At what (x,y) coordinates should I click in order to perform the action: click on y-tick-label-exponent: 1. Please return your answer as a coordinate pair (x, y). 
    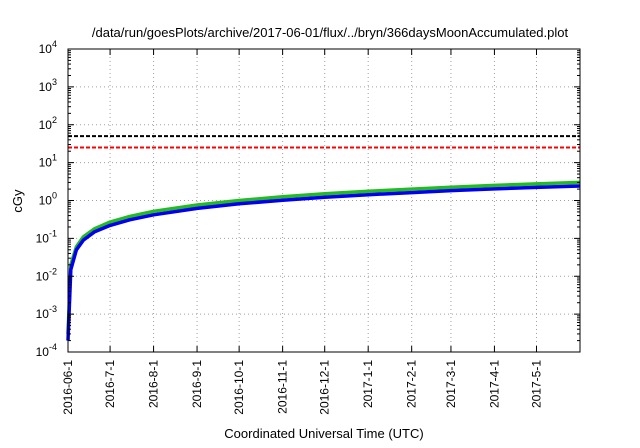
    Looking at the image, I should click on (54, 158).